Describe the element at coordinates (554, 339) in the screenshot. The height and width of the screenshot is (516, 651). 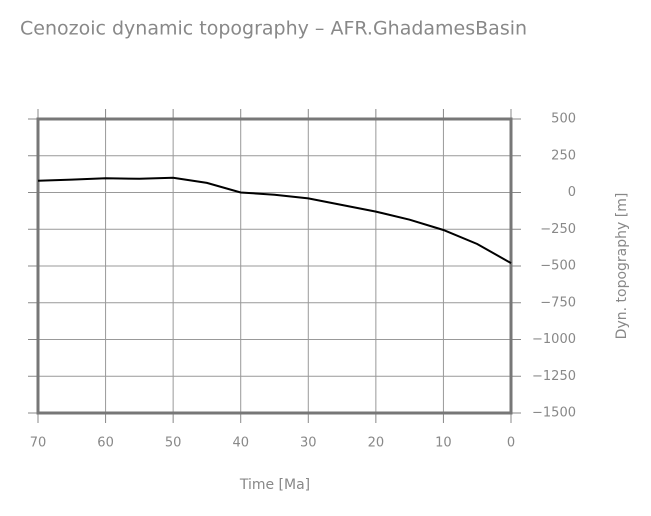
I see `y-tick-label: −1000` at that location.